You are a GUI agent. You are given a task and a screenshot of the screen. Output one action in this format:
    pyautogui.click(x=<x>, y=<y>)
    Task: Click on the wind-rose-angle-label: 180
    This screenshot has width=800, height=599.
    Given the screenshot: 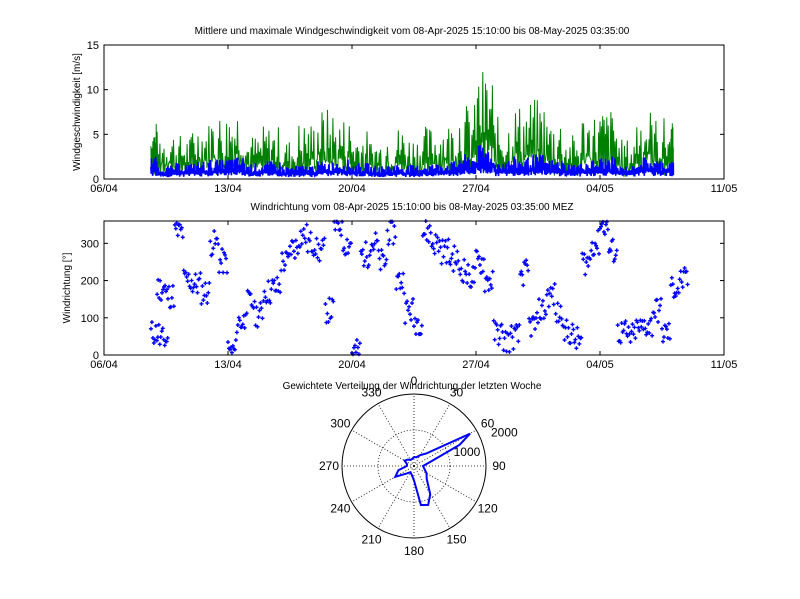 What is the action you would take?
    pyautogui.click(x=414, y=551)
    